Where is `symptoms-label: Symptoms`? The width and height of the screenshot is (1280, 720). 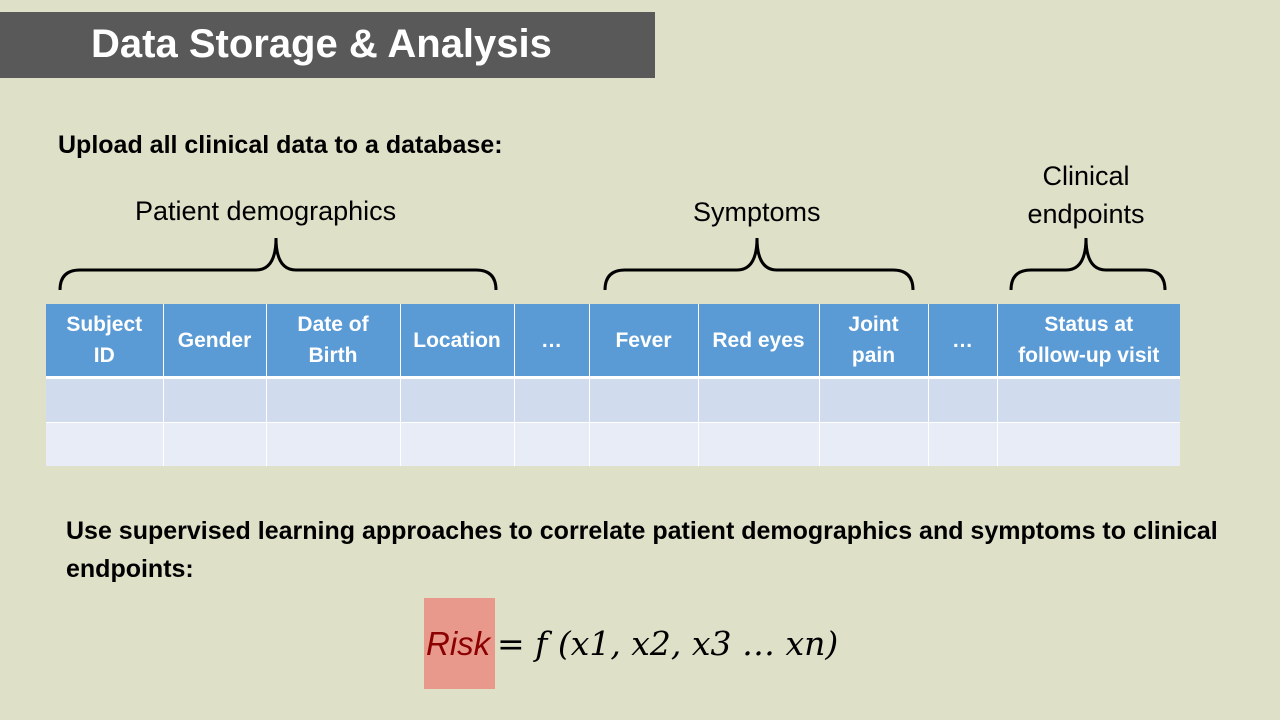
symptoms-label: Symptoms is located at coordinates (757, 212).